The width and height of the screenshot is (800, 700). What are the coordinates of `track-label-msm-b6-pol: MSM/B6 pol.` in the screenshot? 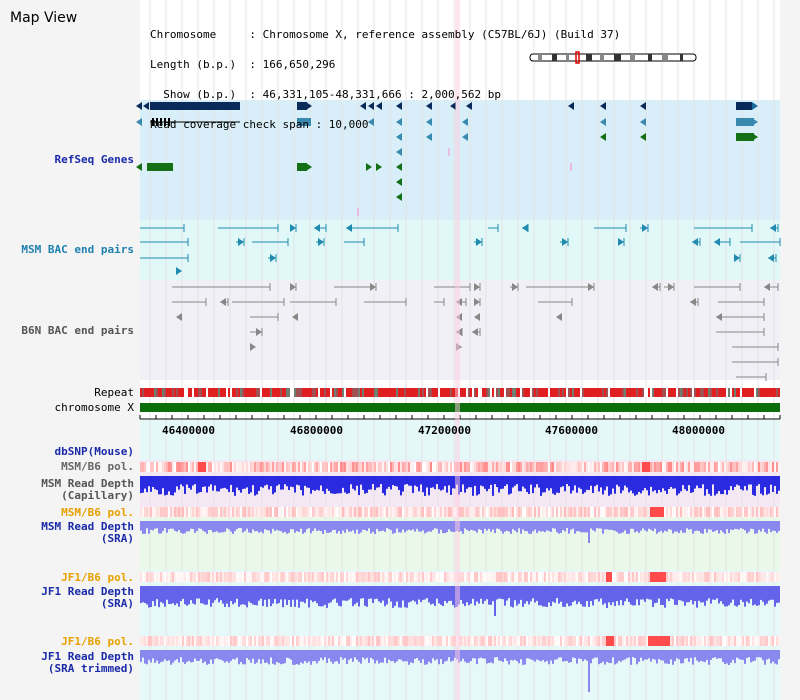 It's located at (97, 466).